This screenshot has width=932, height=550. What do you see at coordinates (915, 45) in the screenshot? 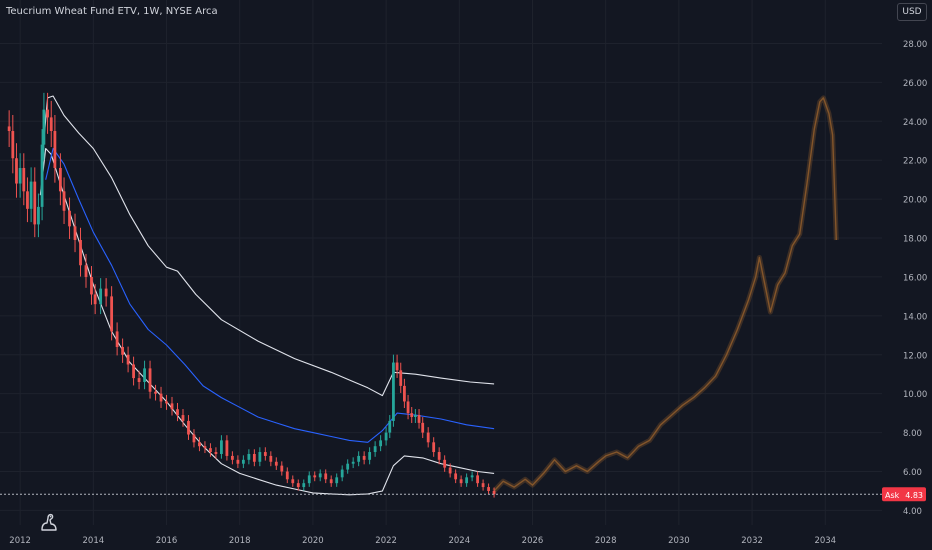
I see `y-tick-label: 28.00` at bounding box center [915, 45].